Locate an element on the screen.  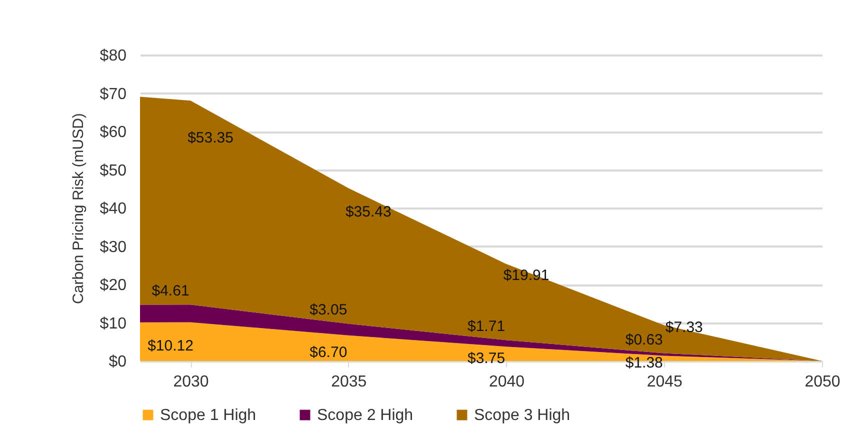
y-tick-label: $70 is located at coordinates (113, 94).